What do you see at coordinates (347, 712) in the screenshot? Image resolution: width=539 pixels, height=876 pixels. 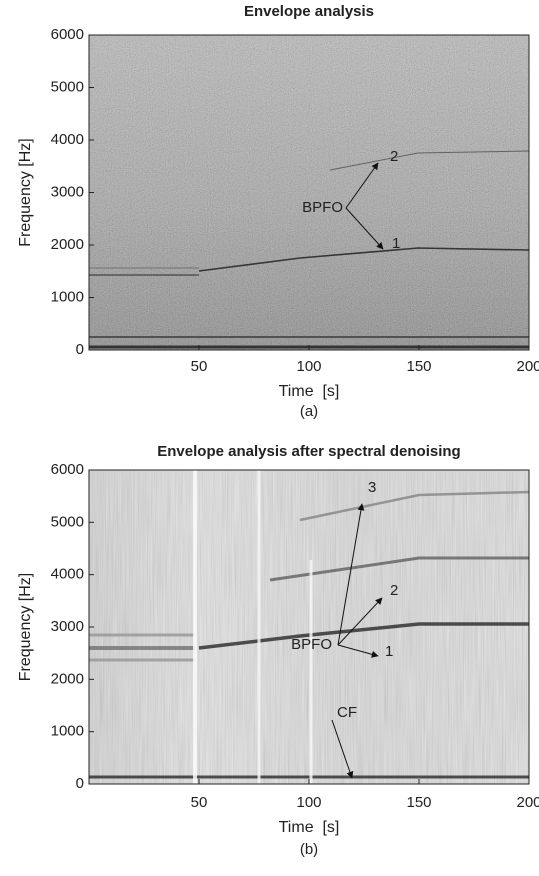 I see `annotation: CF` at bounding box center [347, 712].